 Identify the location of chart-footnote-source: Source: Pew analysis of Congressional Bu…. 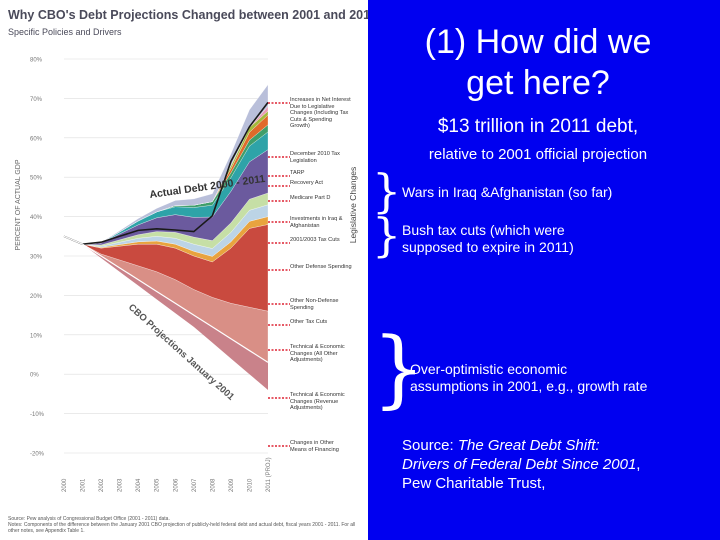
(89, 519).